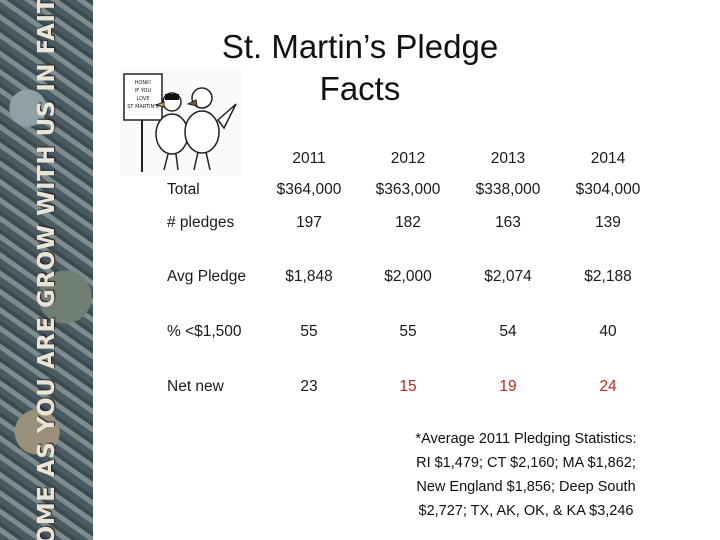  I want to click on table-cell: 54, so click(508, 331).